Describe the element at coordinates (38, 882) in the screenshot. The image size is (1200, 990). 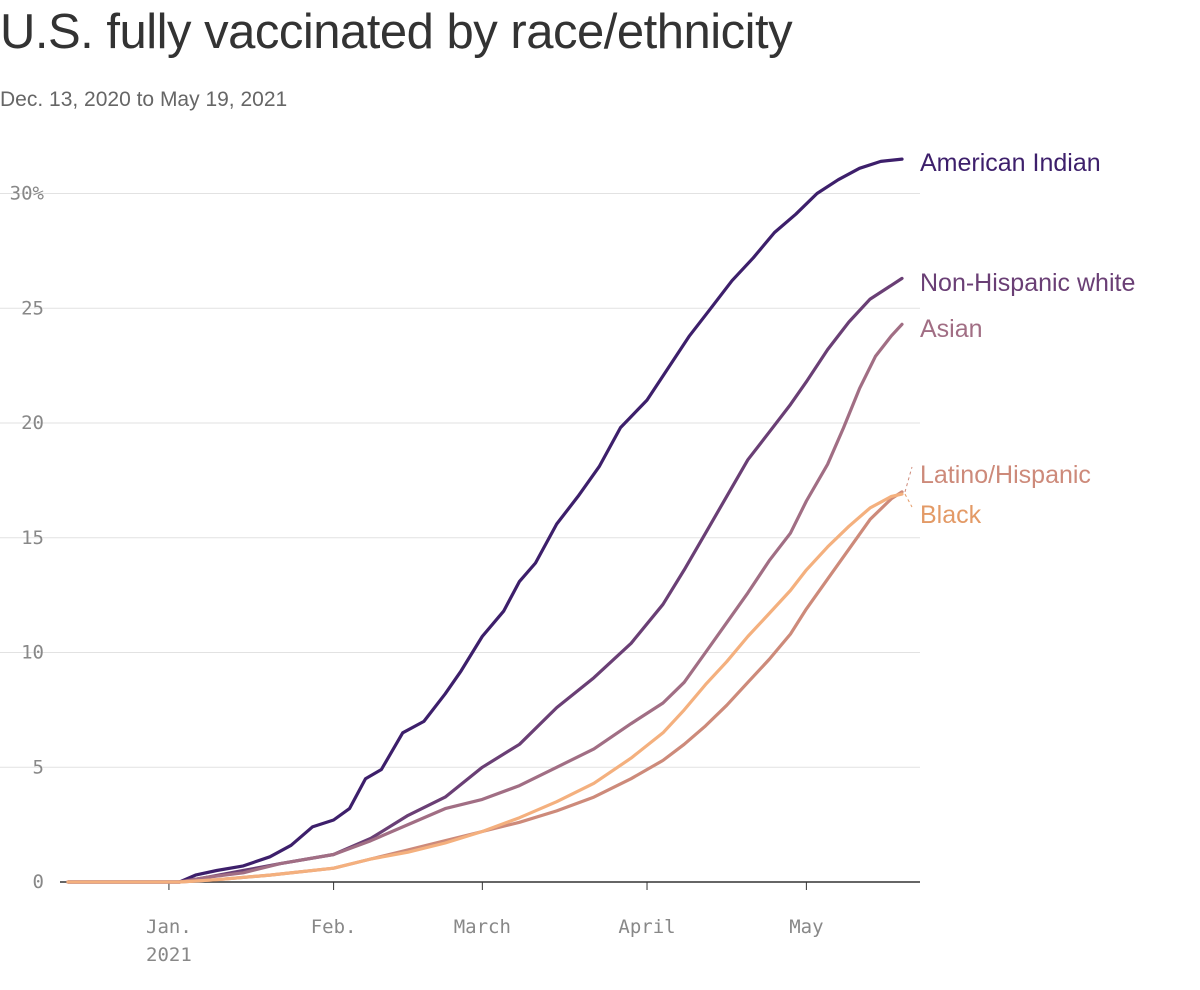
I see `y-tick-label: 0` at that location.